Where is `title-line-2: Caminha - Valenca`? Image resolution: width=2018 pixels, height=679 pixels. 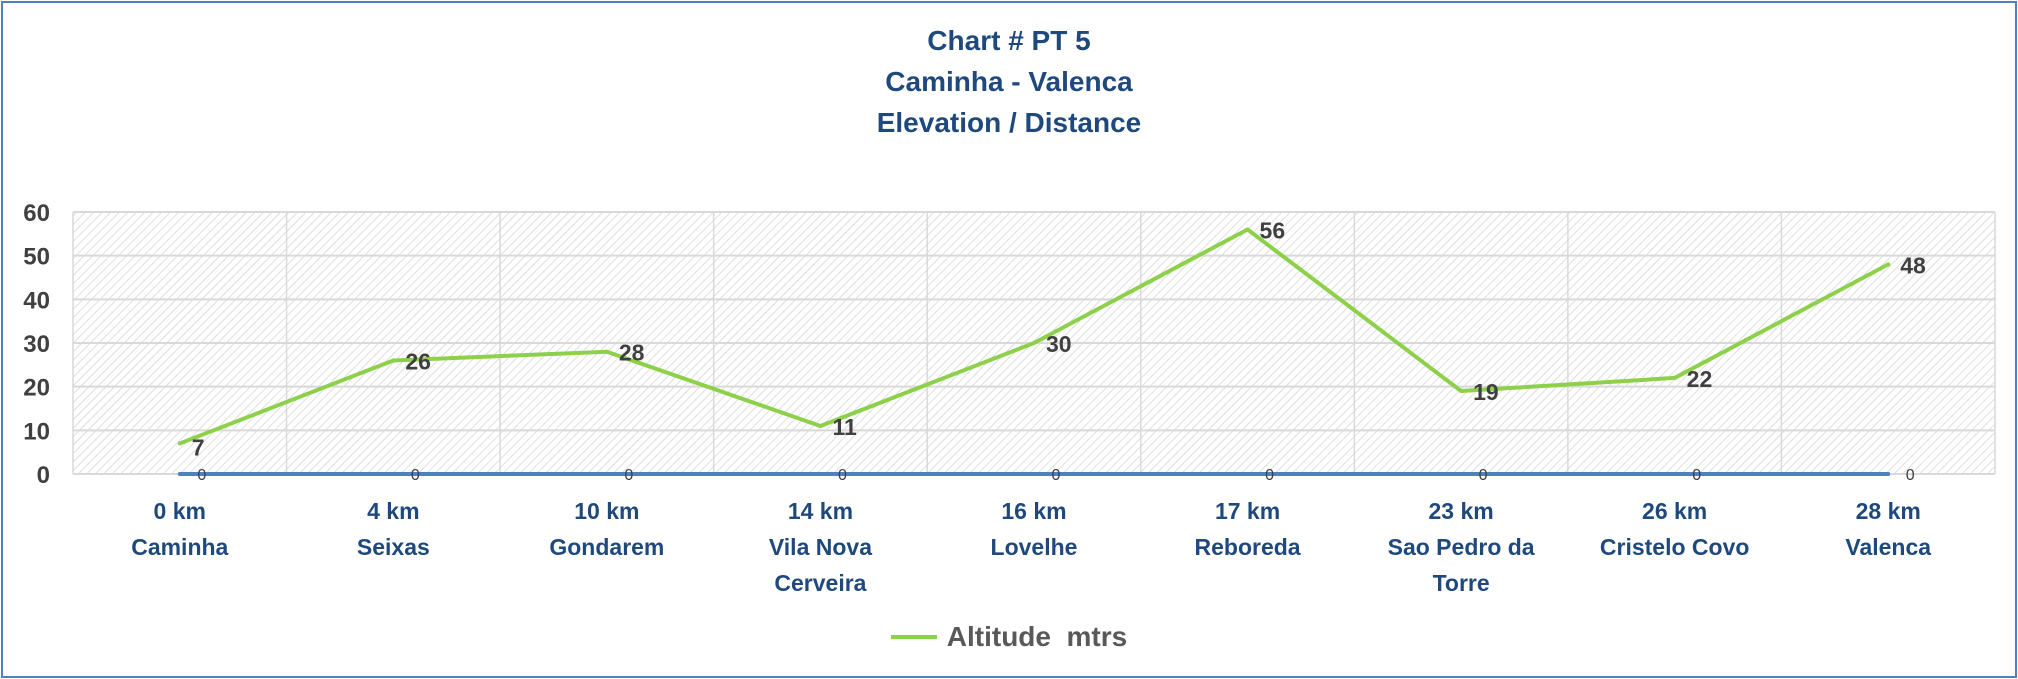
title-line-2: Caminha - Valenca is located at coordinates (1009, 81).